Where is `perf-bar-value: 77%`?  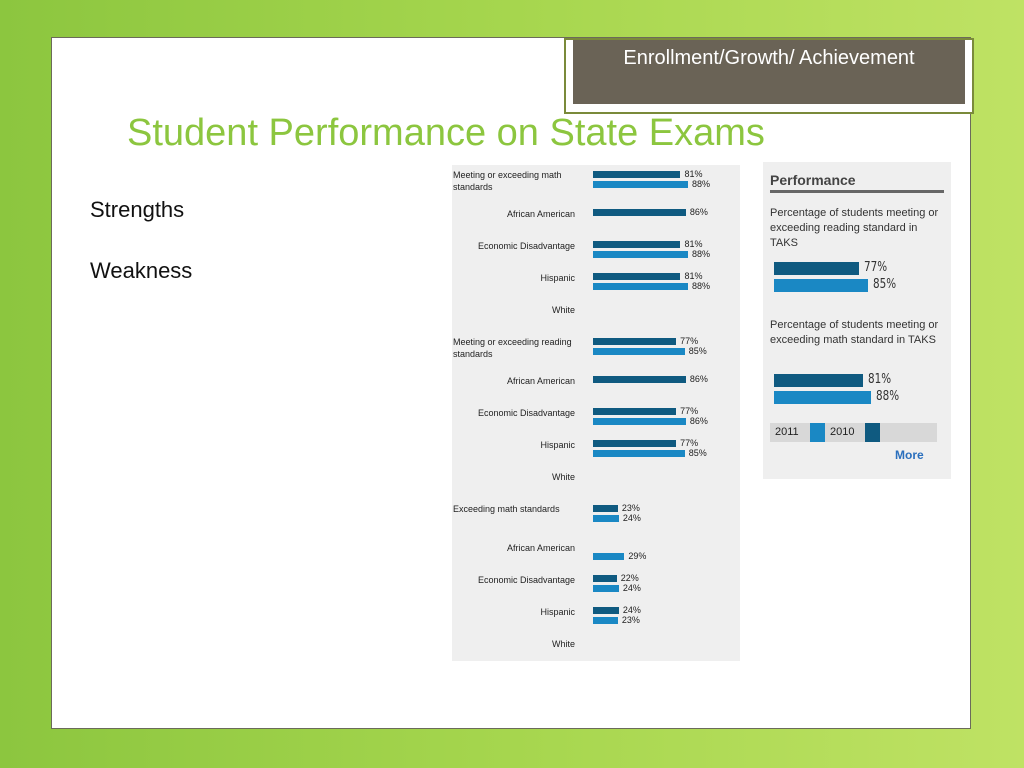 perf-bar-value: 77% is located at coordinates (875, 267).